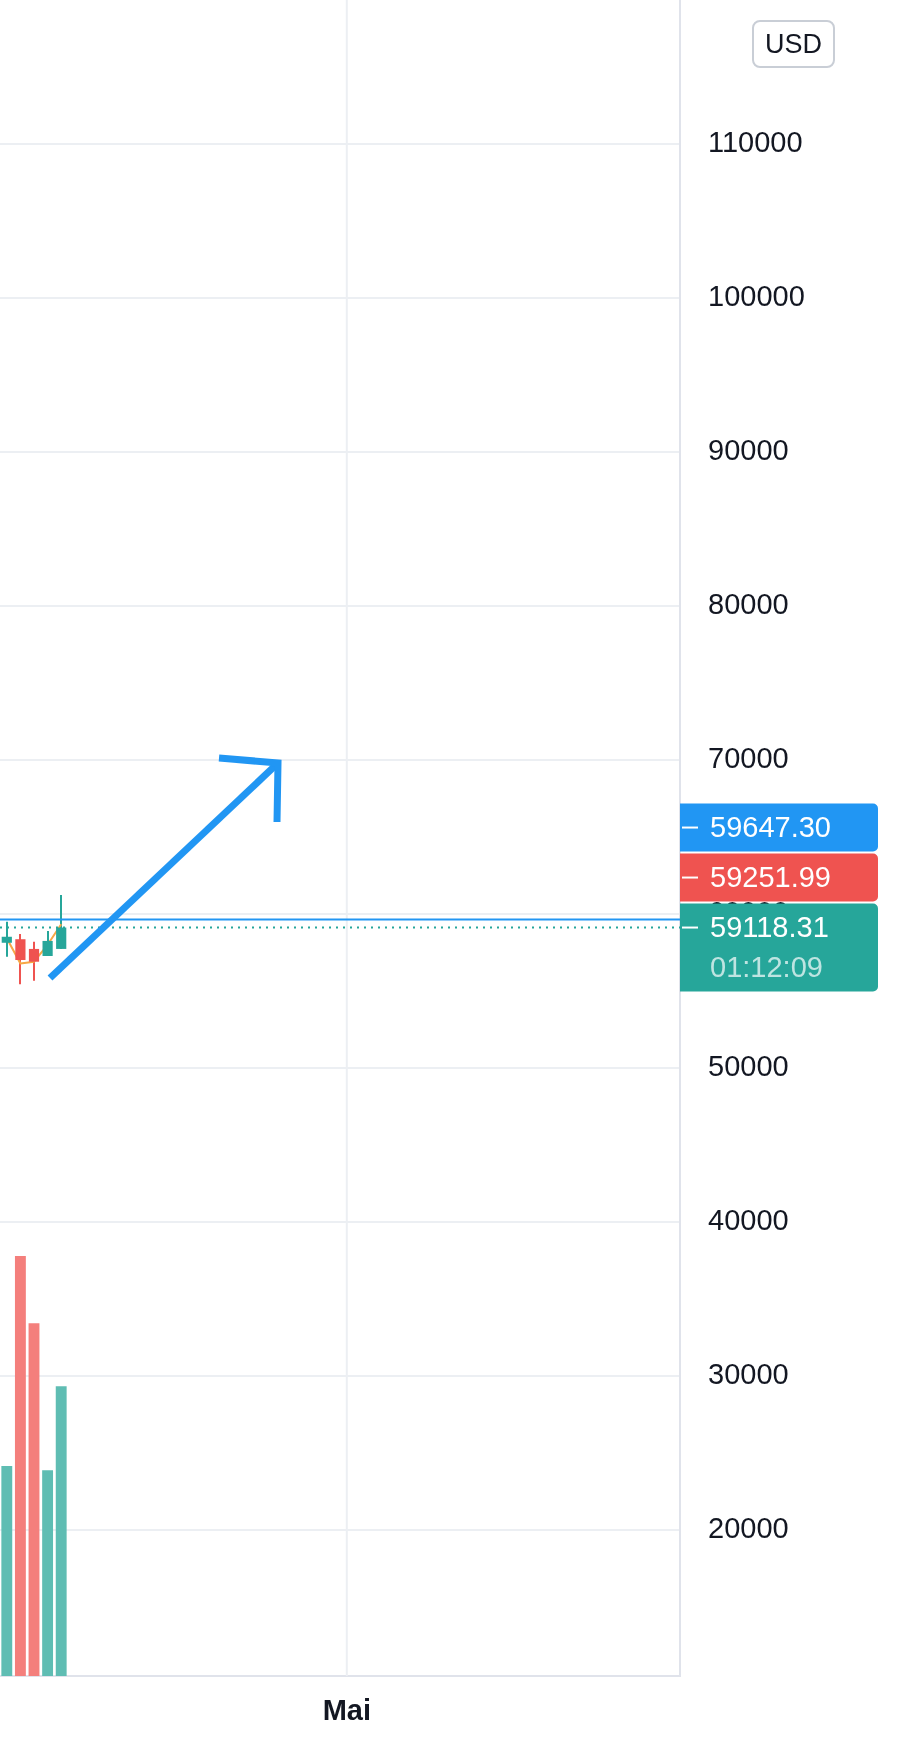 This screenshot has height=1758, width=912. Describe the element at coordinates (769, 926) in the screenshot. I see `ref-line-label: 59118.31` at that location.